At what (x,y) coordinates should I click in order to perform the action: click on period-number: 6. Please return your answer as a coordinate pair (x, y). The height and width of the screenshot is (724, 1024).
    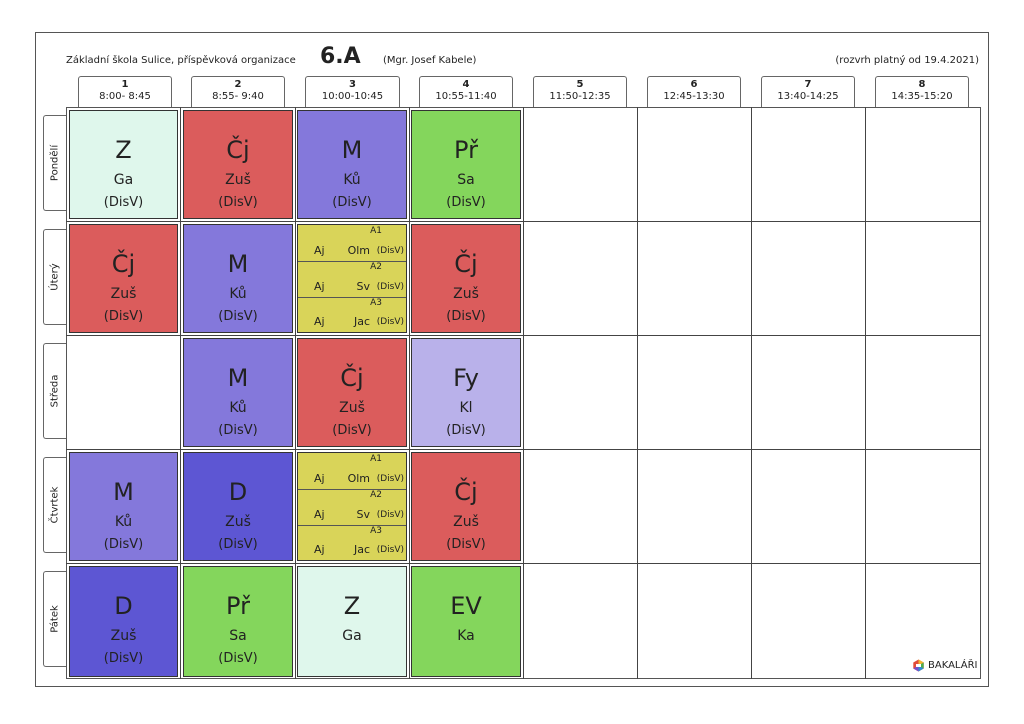
    Looking at the image, I should click on (694, 84).